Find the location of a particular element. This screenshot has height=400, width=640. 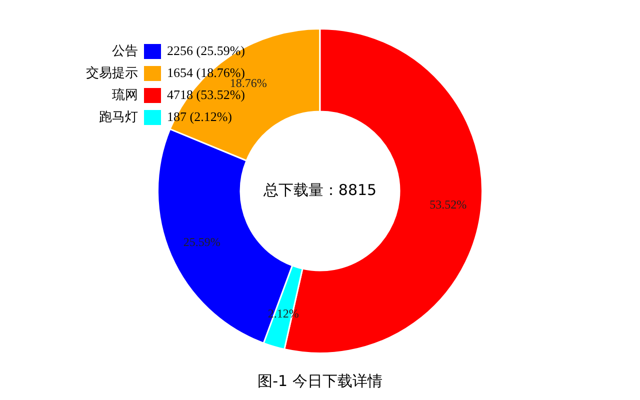

data-label: 25.59% is located at coordinates (201, 241).